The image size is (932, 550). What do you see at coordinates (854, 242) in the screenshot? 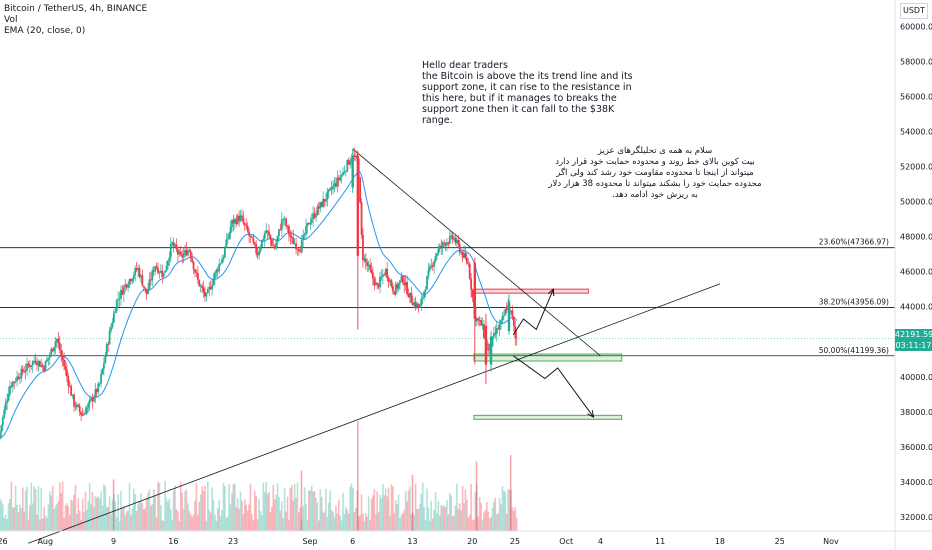
I see `fib-level-label: 23.60%(47366.97)` at bounding box center [854, 242].